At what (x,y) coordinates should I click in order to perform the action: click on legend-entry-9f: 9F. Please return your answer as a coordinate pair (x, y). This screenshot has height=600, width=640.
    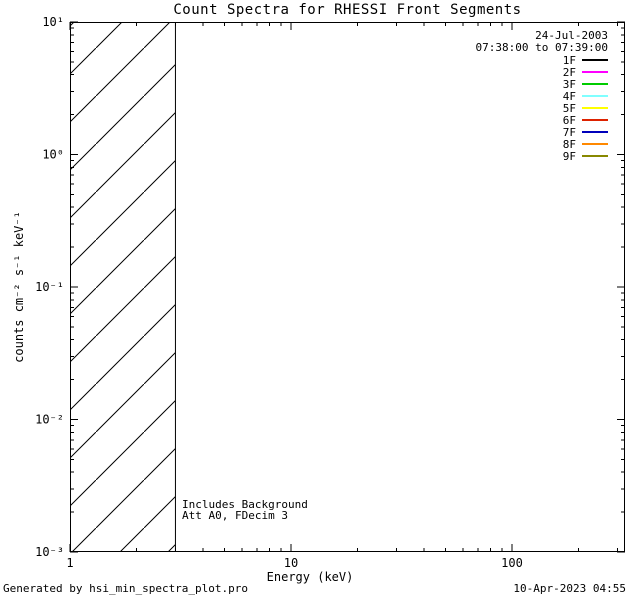
    Looking at the image, I should click on (585, 156).